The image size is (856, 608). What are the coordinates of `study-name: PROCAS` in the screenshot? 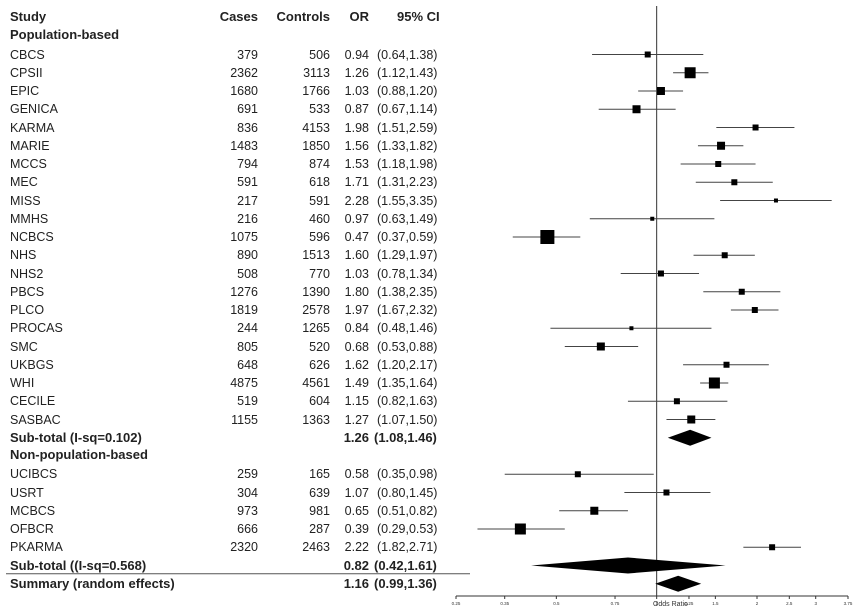 It's located at (36, 328).